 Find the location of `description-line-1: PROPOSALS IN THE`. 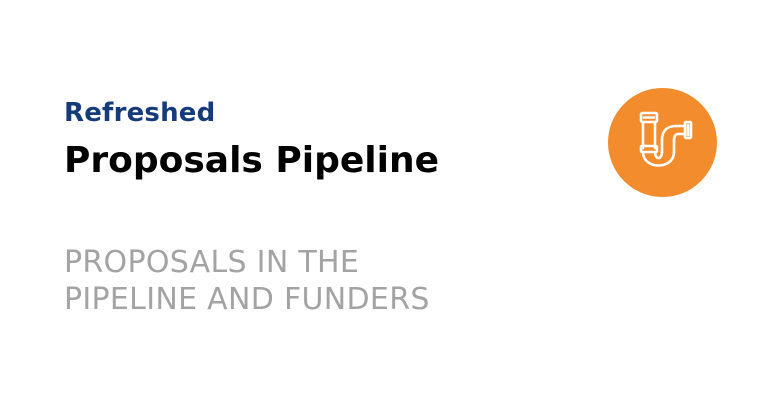

description-line-1: PROPOSALS IN THE is located at coordinates (212, 262).